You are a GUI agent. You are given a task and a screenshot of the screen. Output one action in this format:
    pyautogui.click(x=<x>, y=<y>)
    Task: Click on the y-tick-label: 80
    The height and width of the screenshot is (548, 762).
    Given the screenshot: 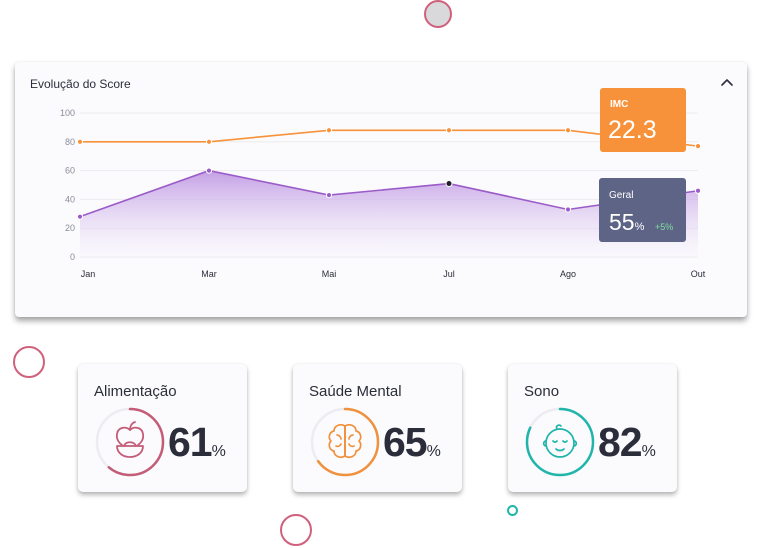 What is the action you would take?
    pyautogui.click(x=70, y=142)
    